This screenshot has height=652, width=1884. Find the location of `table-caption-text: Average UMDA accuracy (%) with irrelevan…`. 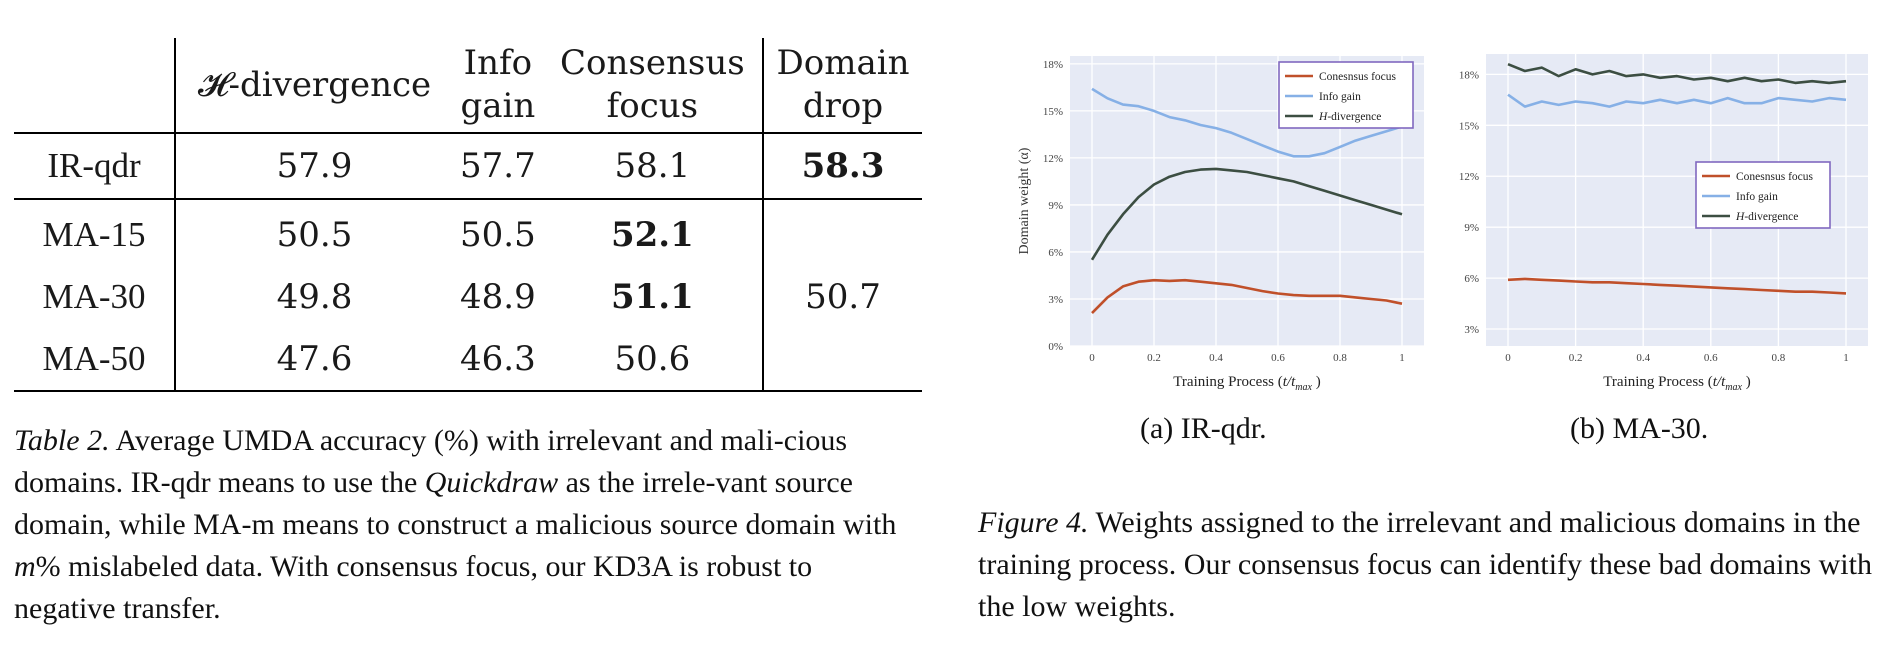

table-caption-text: Average UMDA accuracy (%) with irrelevan… is located at coordinates (431, 461).